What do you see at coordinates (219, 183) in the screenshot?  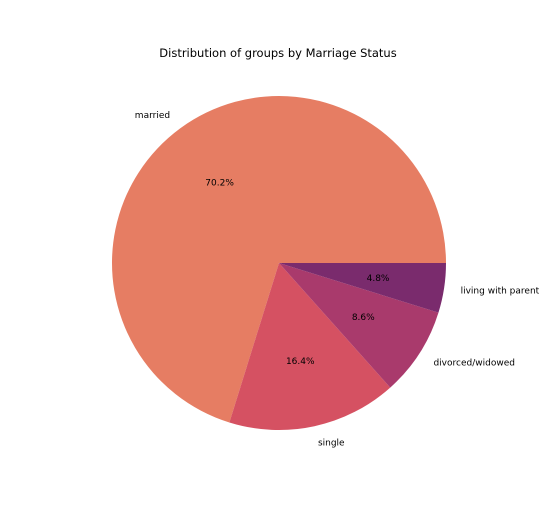 I see `slice-percent-label: 70.2%` at bounding box center [219, 183].